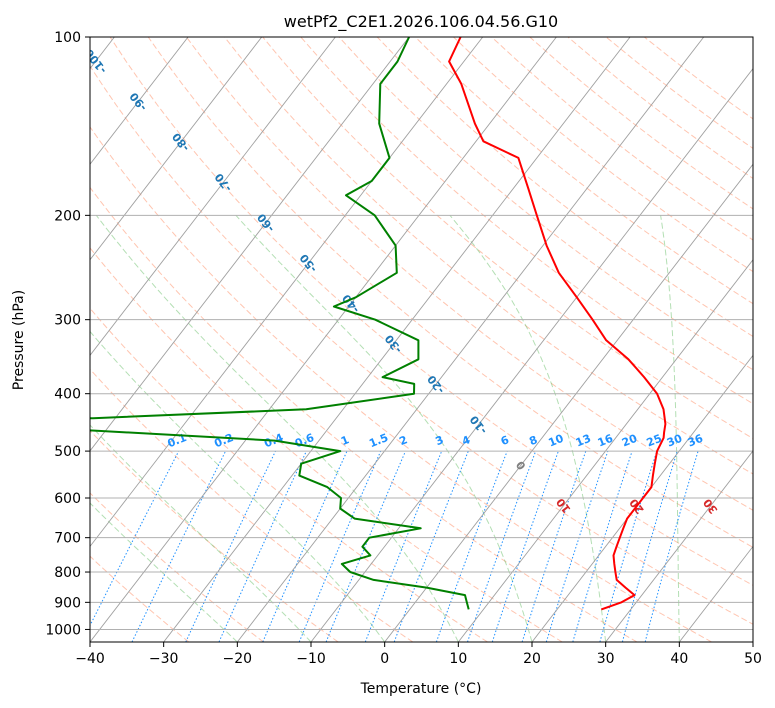 The height and width of the screenshot is (708, 775). Describe the element at coordinates (753, 659) in the screenshot. I see `x-tick-label: 50` at that location.